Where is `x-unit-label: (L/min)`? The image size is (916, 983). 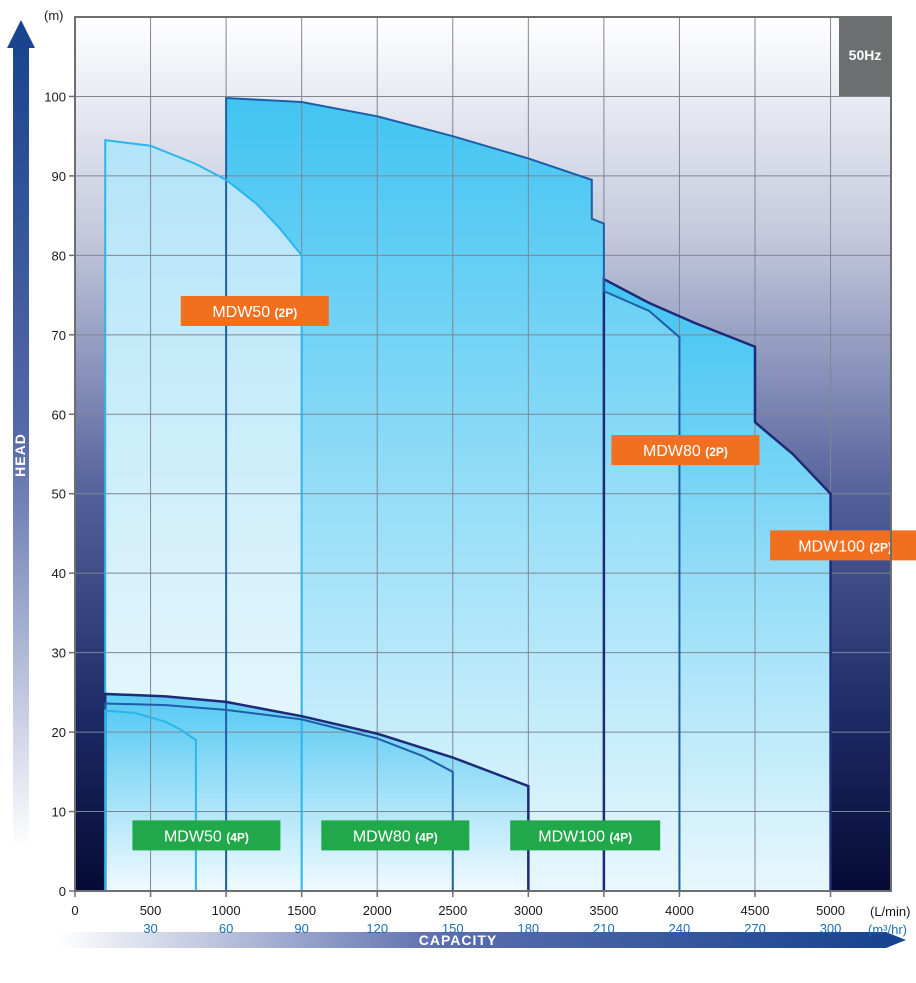
x-unit-label: (L/min) is located at coordinates (890, 911).